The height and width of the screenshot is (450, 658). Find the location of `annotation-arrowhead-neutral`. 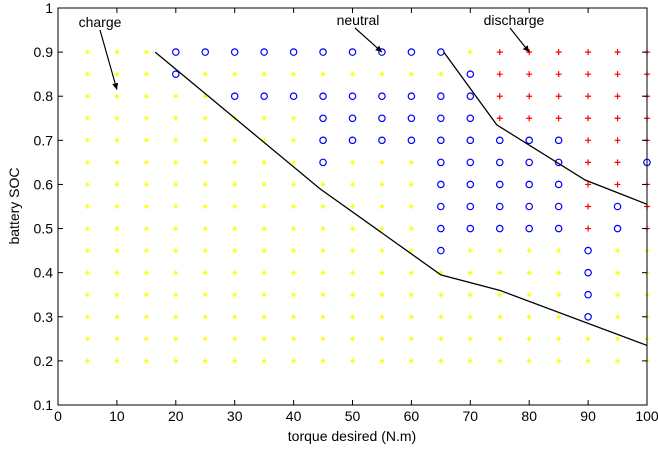

annotation-arrowhead-neutral is located at coordinates (378, 49).